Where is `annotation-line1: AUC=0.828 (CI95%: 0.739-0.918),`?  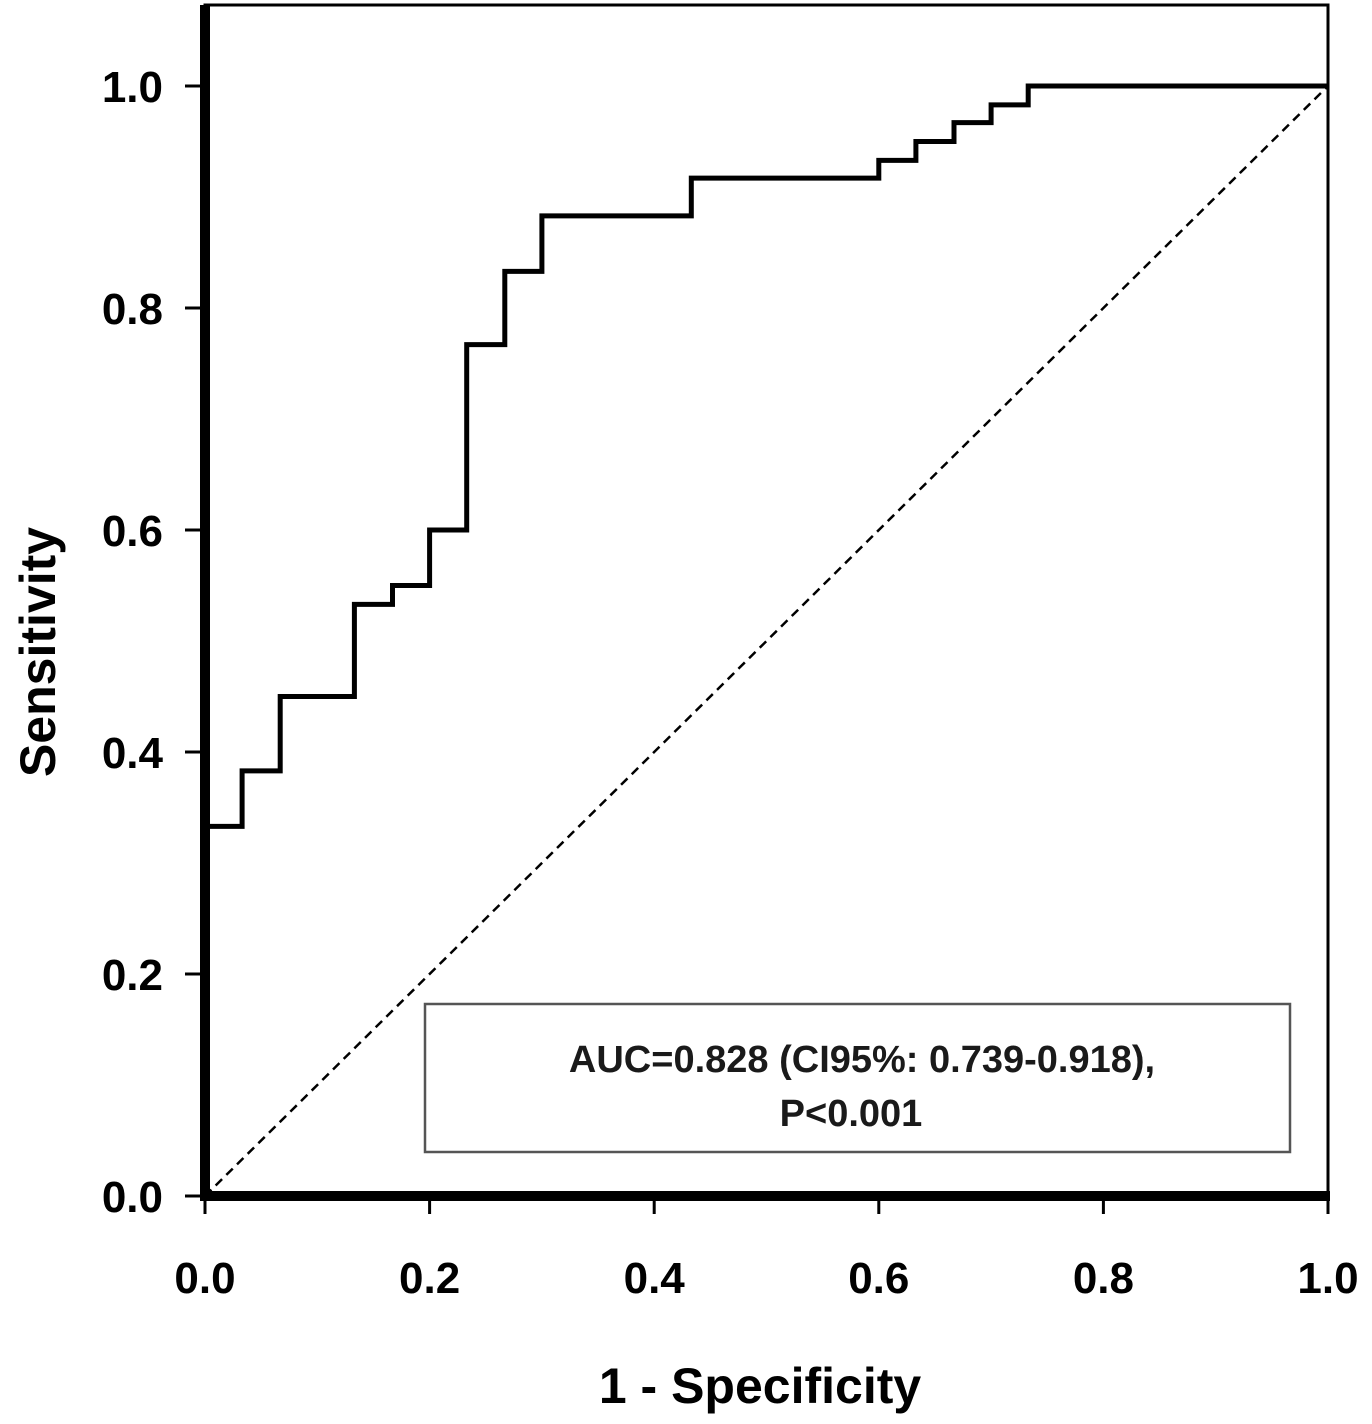 annotation-line1: AUC=0.828 (CI95%: 0.739-0.918), is located at coordinates (862, 1060).